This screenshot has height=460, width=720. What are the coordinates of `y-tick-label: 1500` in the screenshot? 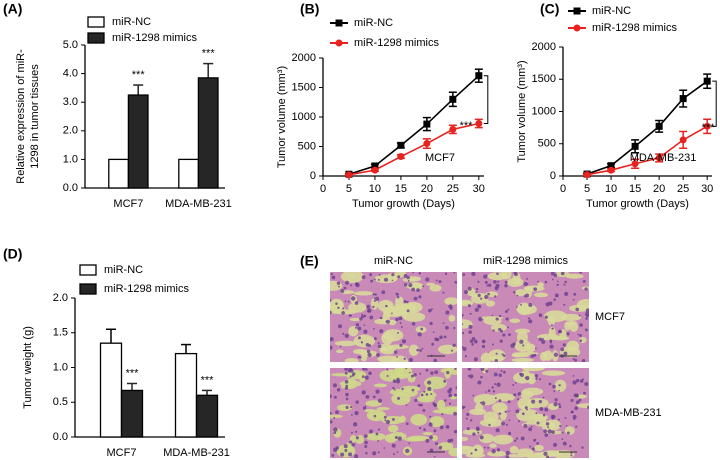 It's located at (304, 87).